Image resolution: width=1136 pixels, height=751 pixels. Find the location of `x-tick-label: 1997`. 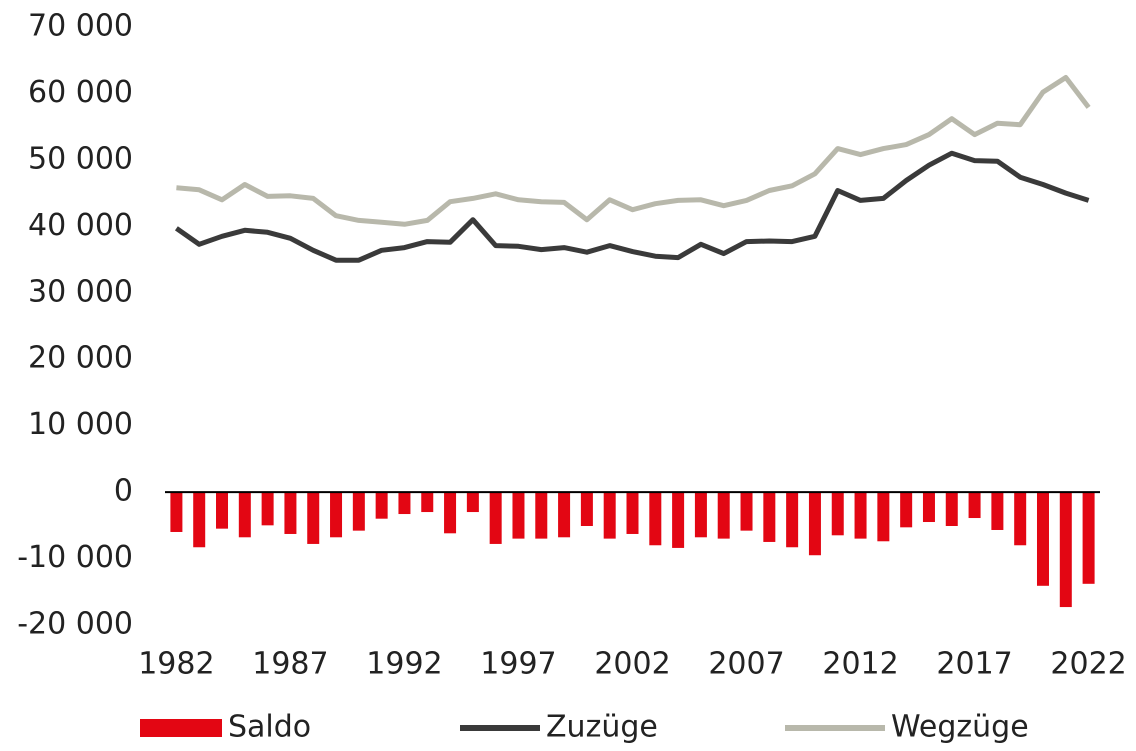

x-tick-label: 1997 is located at coordinates (518, 664).